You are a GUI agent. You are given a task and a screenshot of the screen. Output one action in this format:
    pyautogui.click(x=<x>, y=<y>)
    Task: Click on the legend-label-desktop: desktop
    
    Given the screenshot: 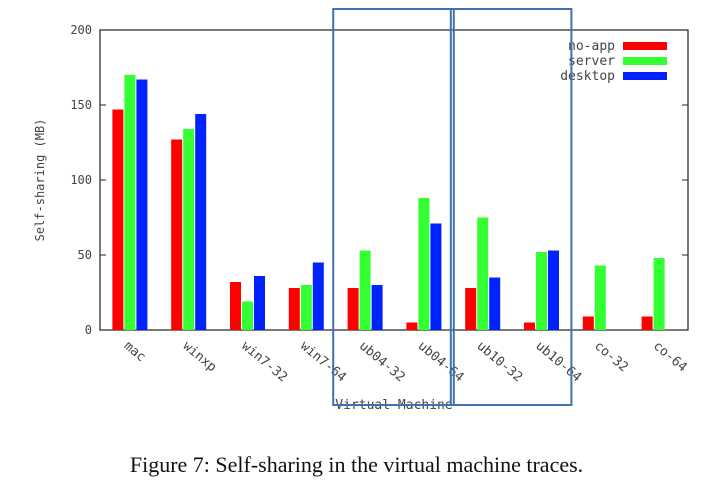 What is the action you would take?
    pyautogui.click(x=587, y=76)
    